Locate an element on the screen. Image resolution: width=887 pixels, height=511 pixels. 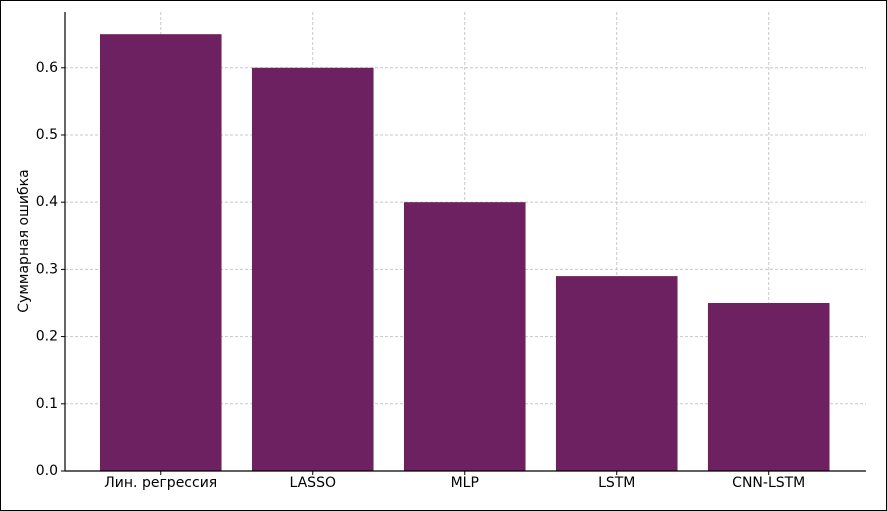
y-tick-label: 0.1 is located at coordinates (47, 404).